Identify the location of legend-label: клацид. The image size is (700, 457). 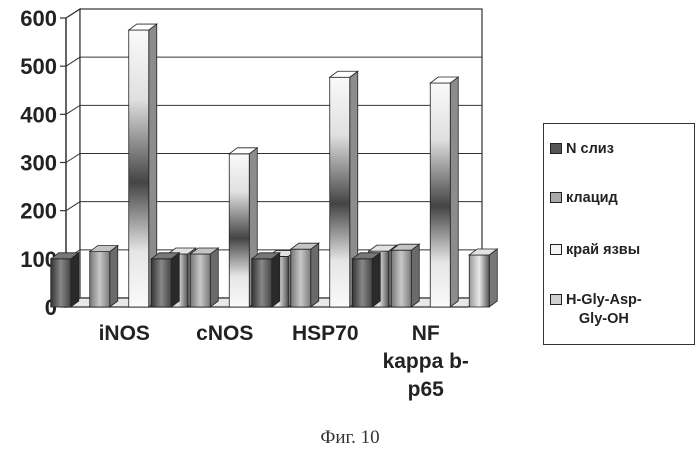
(592, 198).